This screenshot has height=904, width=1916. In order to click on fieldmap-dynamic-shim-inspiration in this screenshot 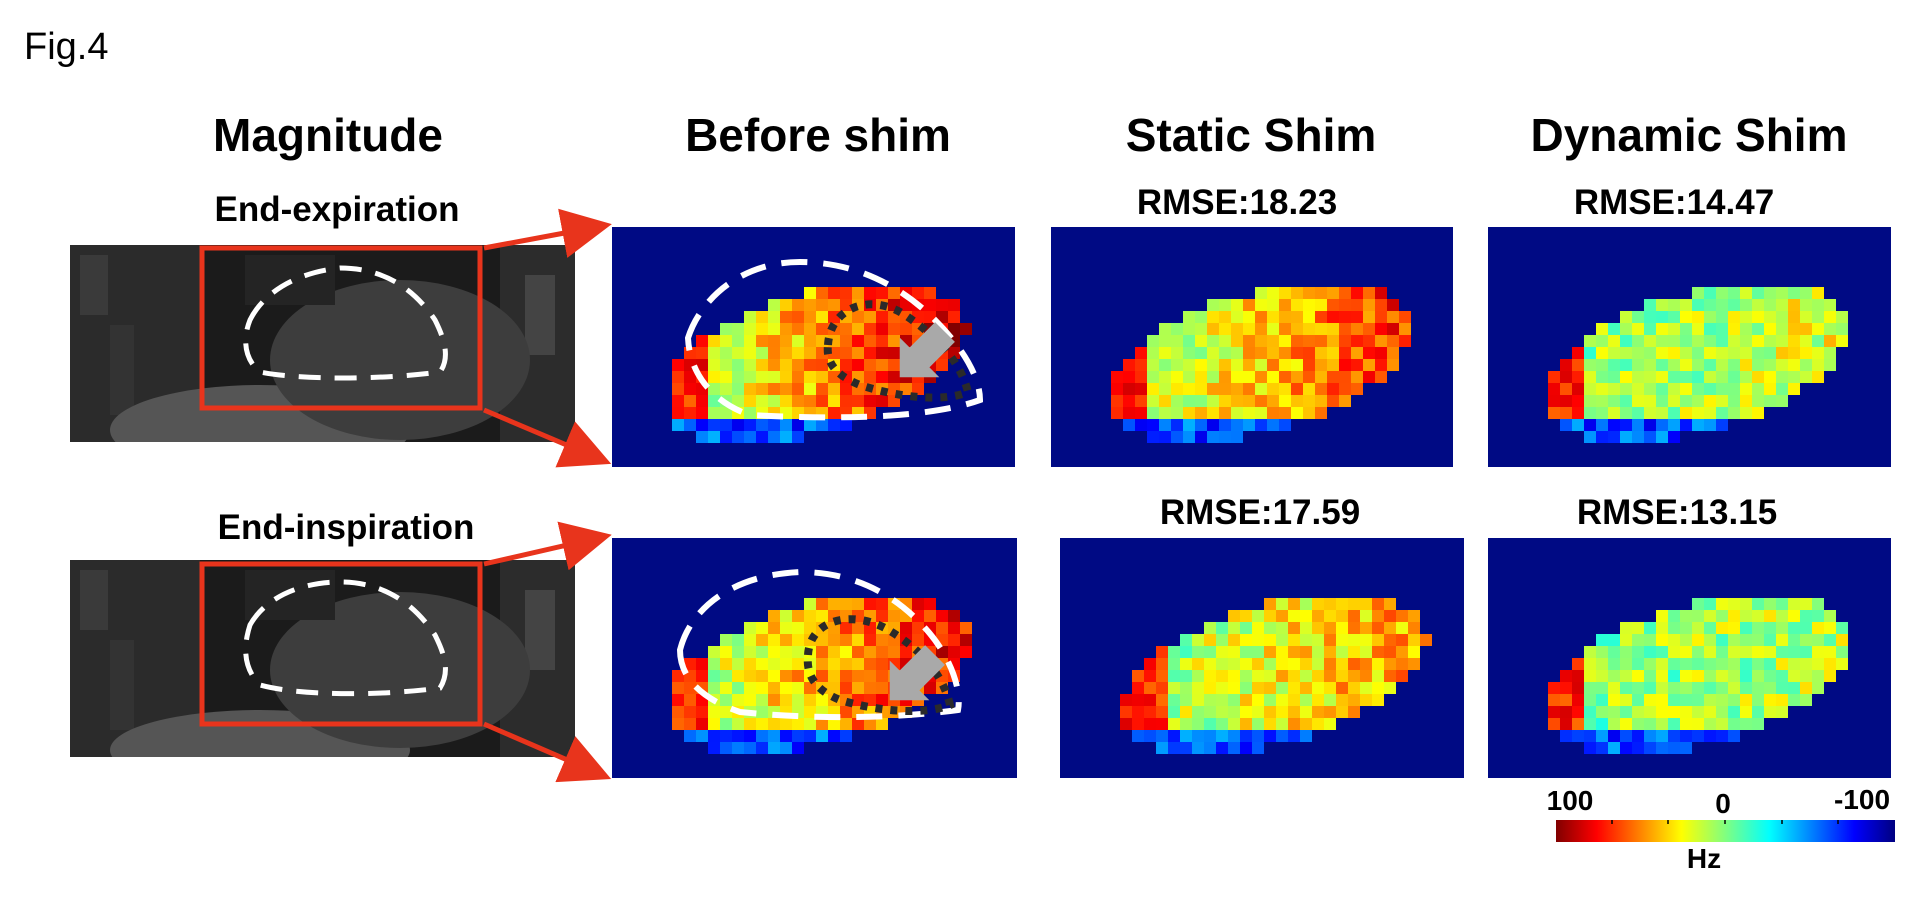, I will do `click(1689, 658)`.